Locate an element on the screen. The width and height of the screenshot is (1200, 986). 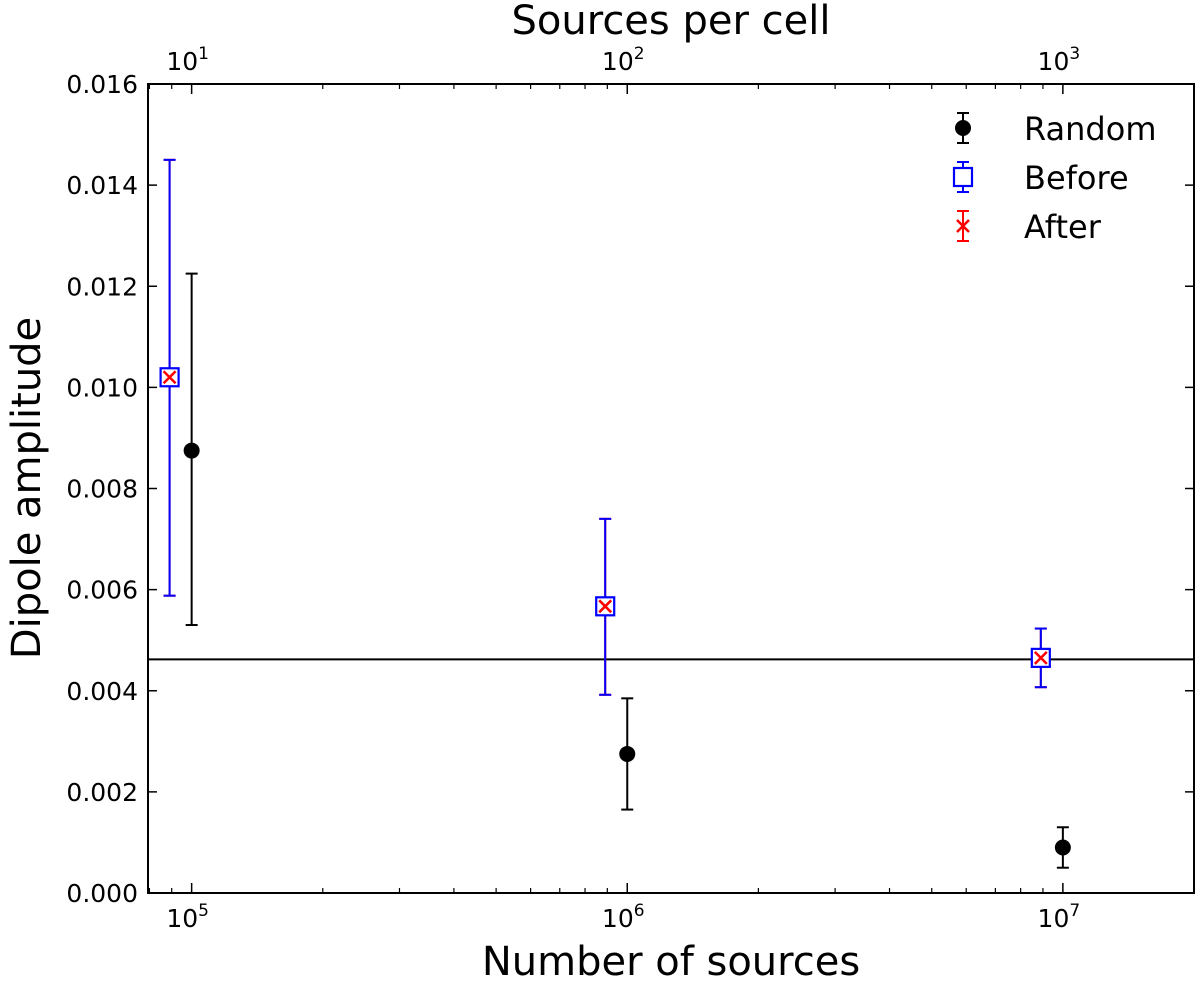
legend-marker-after is located at coordinates (963, 226).